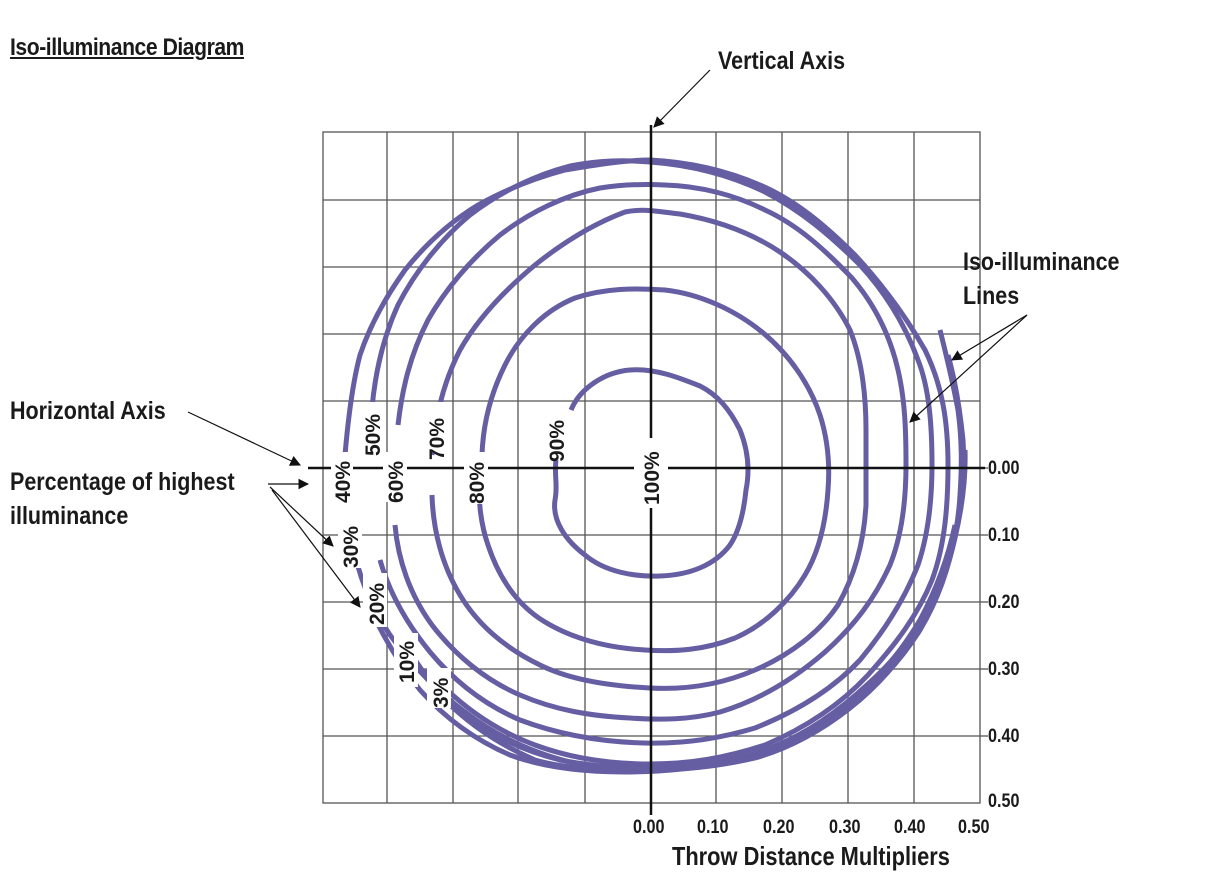 The width and height of the screenshot is (1225, 884). I want to click on y-tick-2: 0.20, so click(1004, 602).